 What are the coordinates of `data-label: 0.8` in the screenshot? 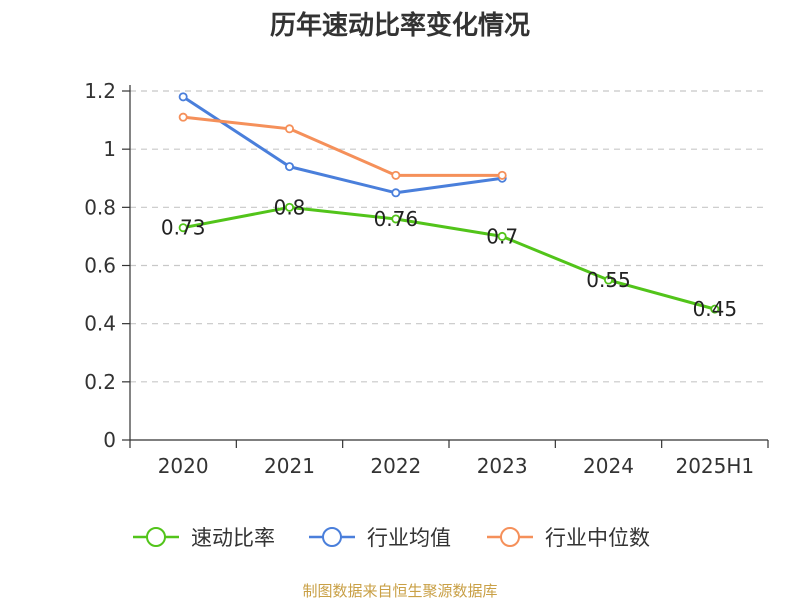 It's located at (290, 207).